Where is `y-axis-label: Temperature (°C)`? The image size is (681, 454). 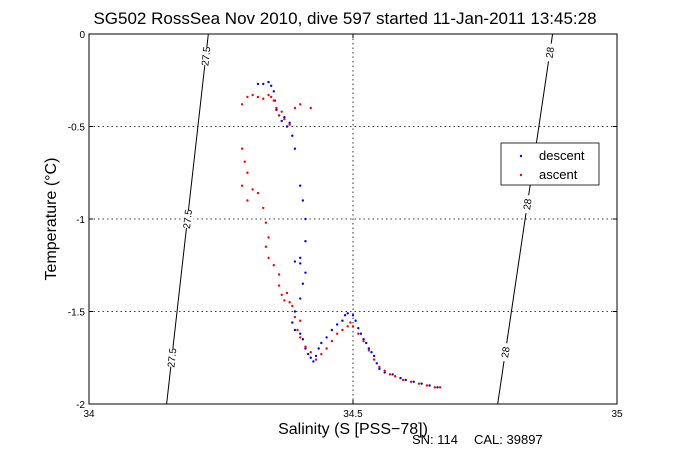 y-axis-label: Temperature (°C) is located at coordinates (51, 219).